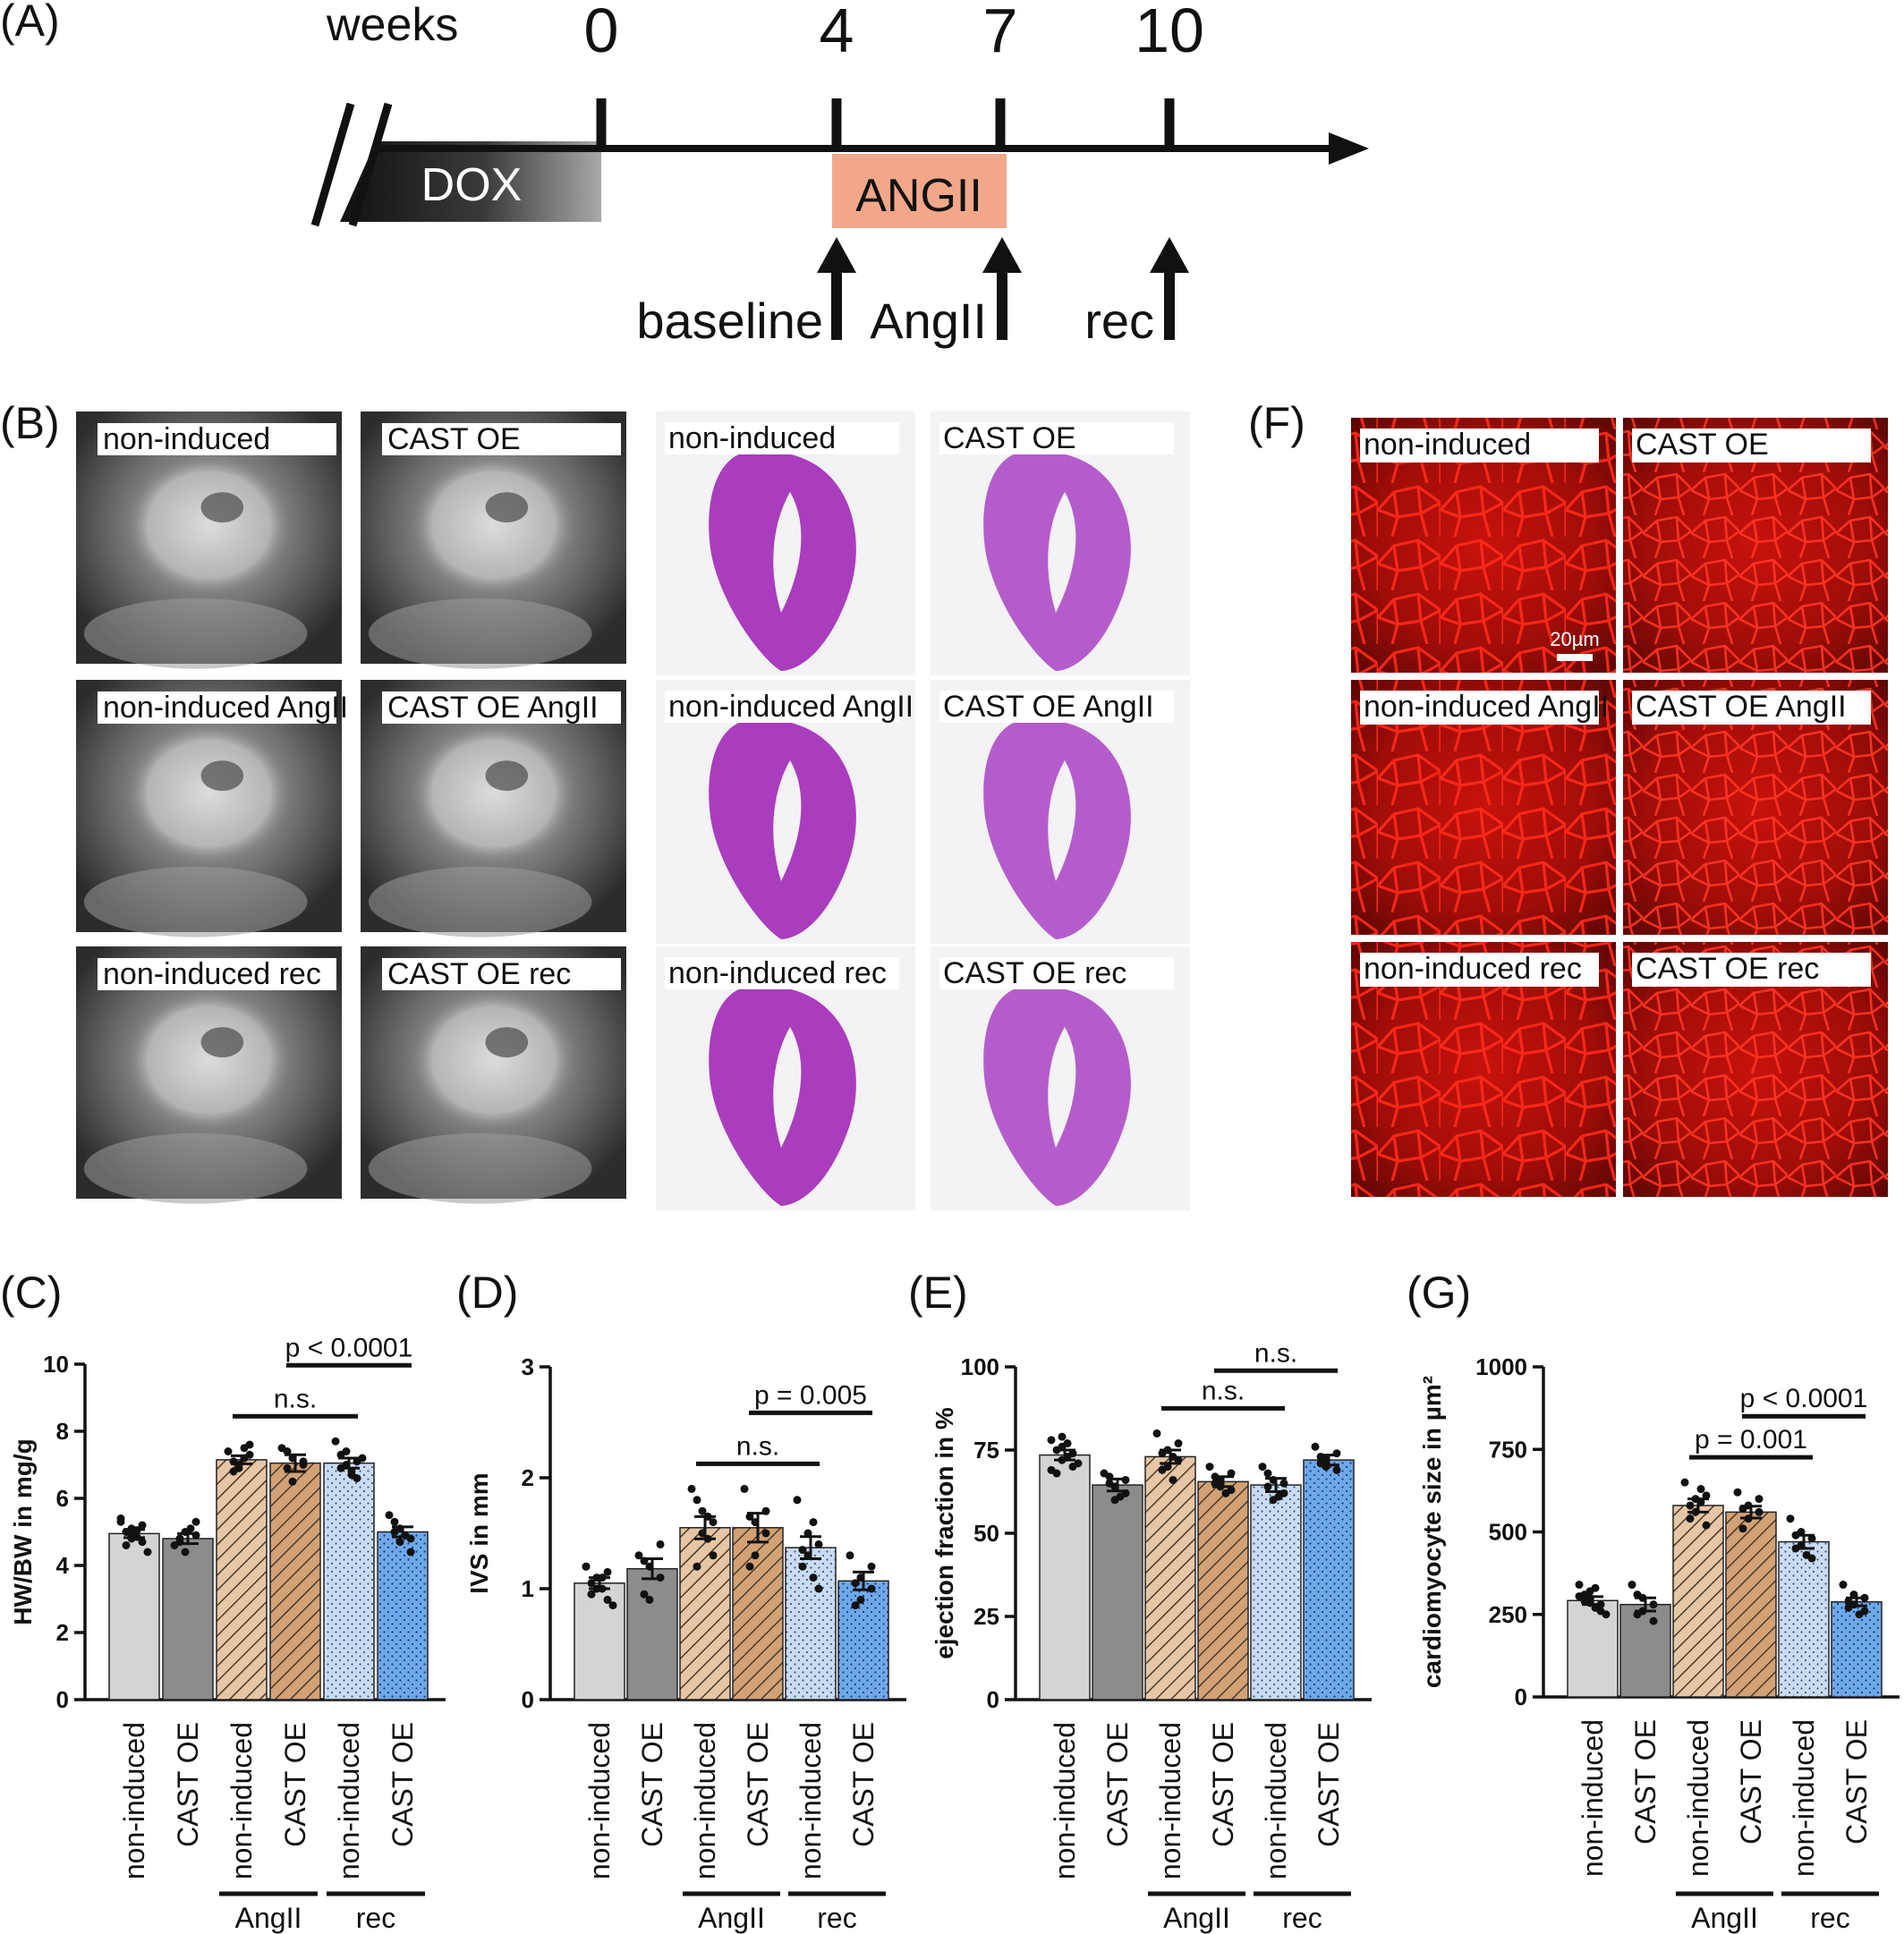  Describe the element at coordinates (209, 1075) in the screenshot. I see `mri-image-tile: non-induced rec` at that location.